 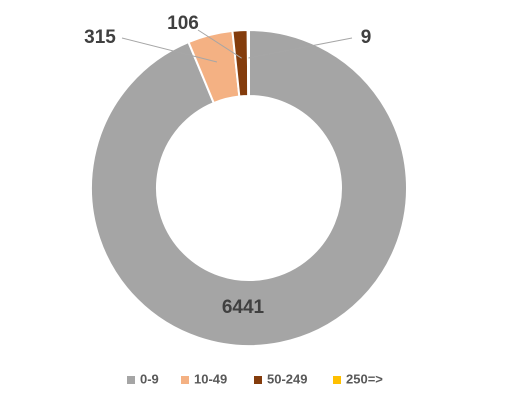 What do you see at coordinates (149, 378) in the screenshot?
I see `legend-label: 0-9` at bounding box center [149, 378].